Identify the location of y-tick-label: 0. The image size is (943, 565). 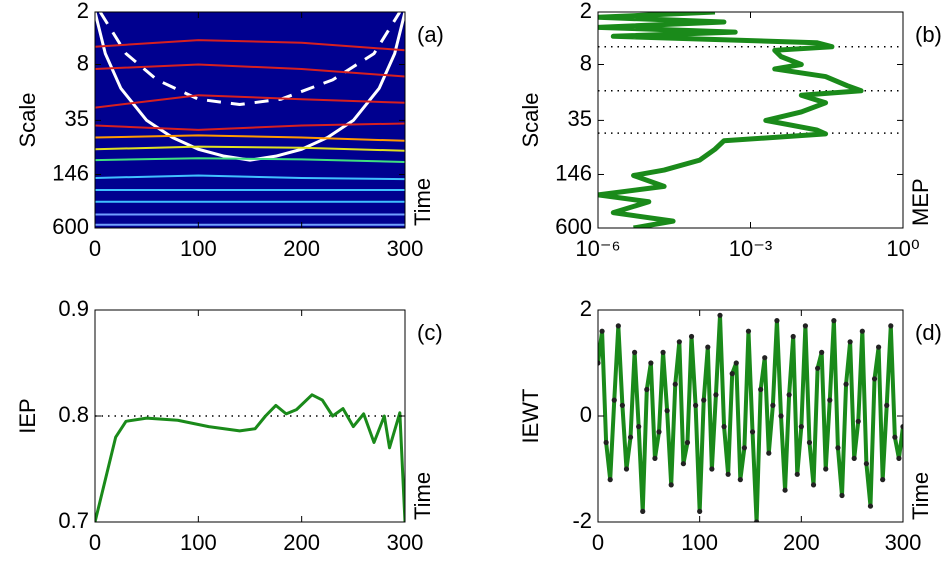
(586, 414).